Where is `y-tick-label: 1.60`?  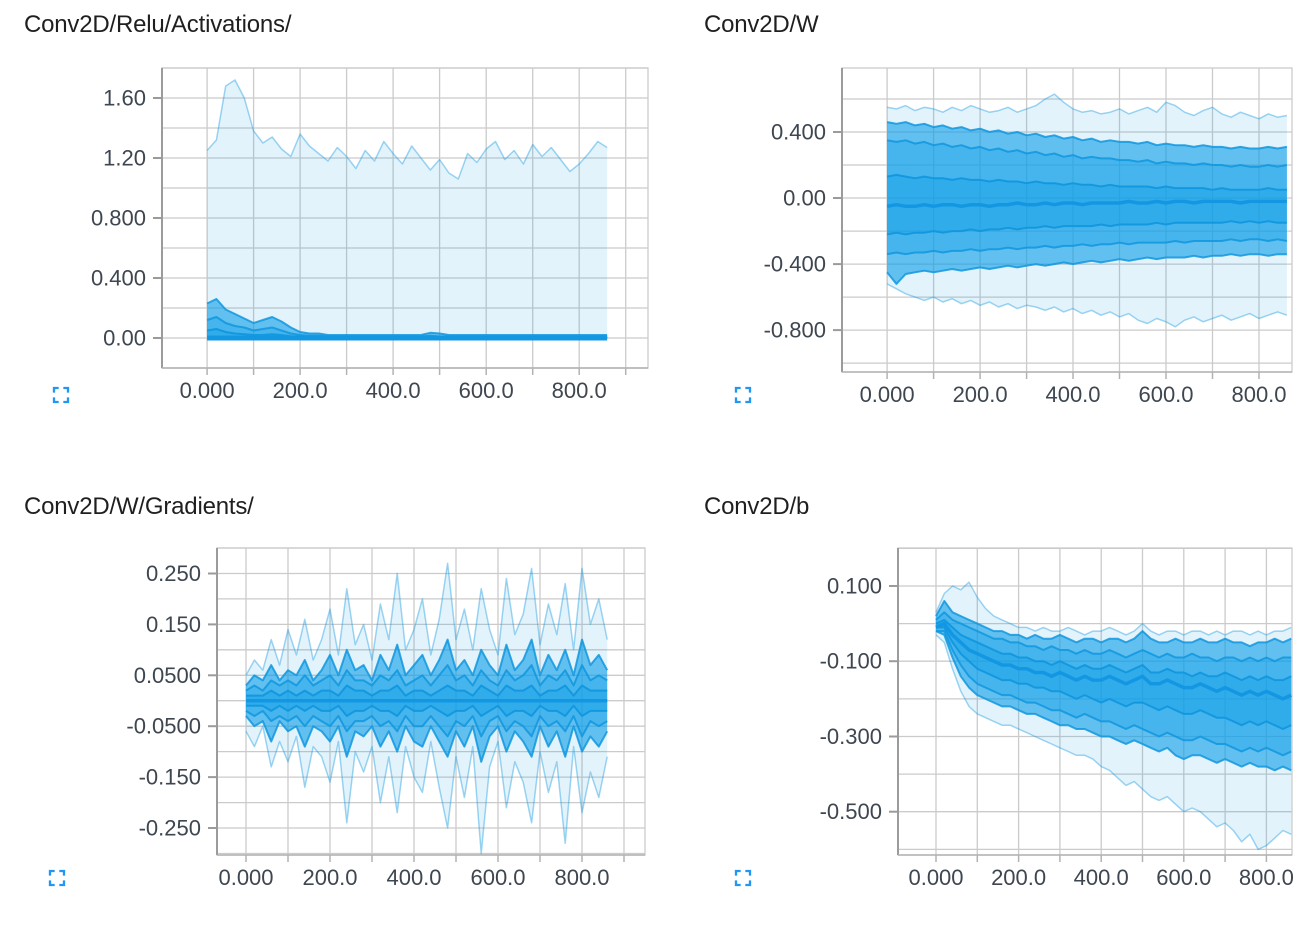
y-tick-label: 1.60 is located at coordinates (124, 97).